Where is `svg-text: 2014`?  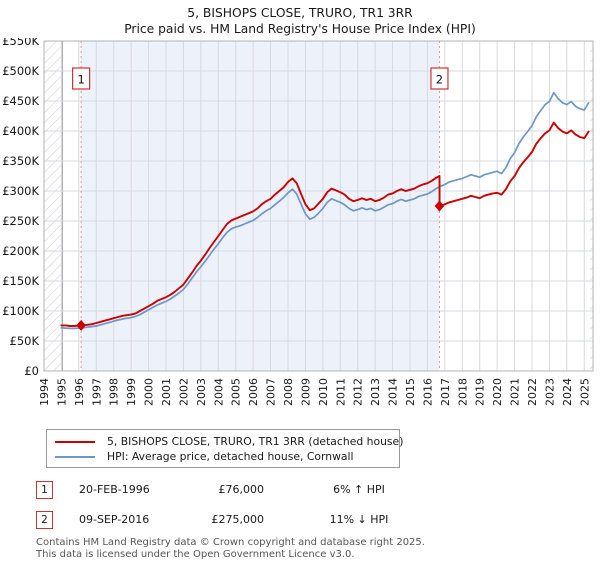
svg-text: 2014 is located at coordinates (393, 392).